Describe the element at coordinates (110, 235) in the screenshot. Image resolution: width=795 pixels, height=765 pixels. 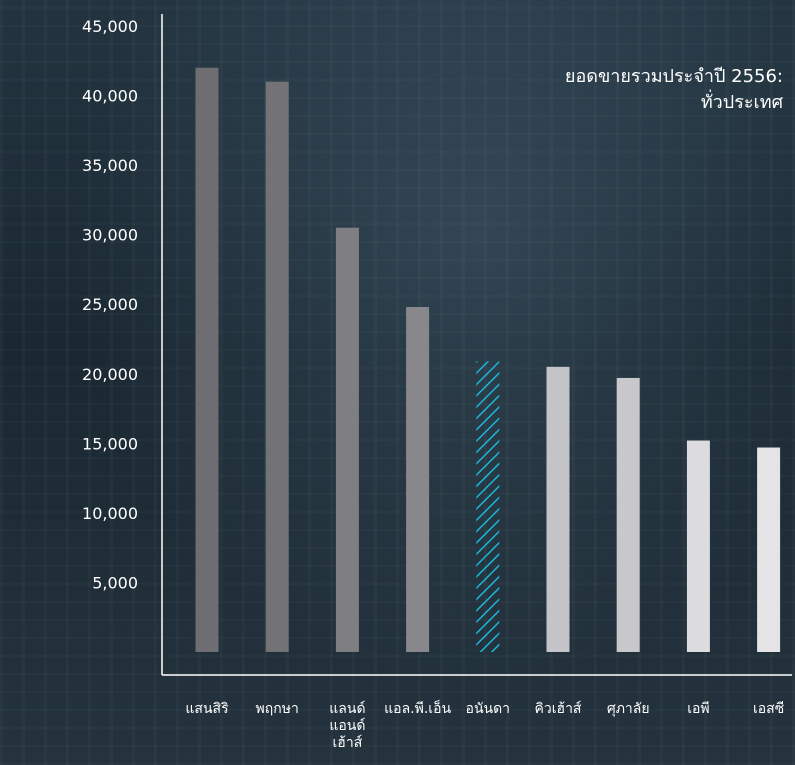
I see `y-tick-label: 30,000` at that location.